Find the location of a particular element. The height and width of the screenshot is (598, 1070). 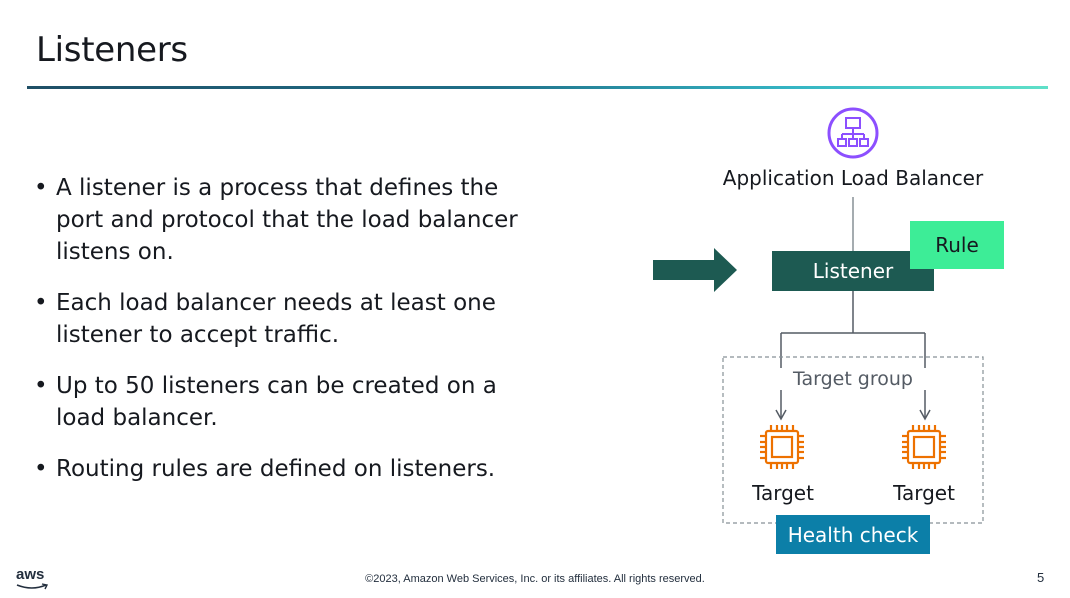

aws-smile-icon is located at coordinates (32, 586).